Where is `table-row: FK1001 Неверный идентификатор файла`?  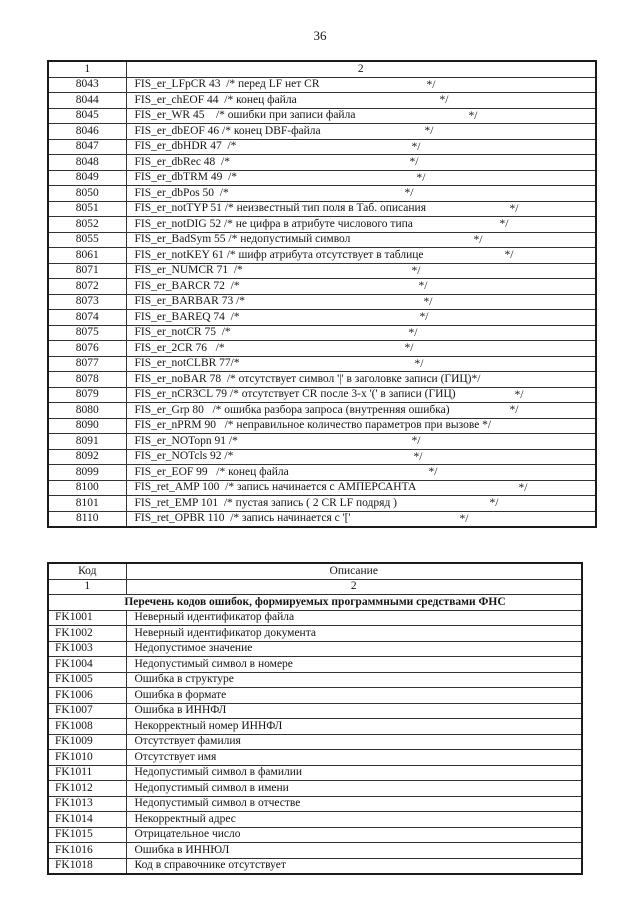
table-row: FK1001 Неверный идентификатор файла is located at coordinates (315, 617).